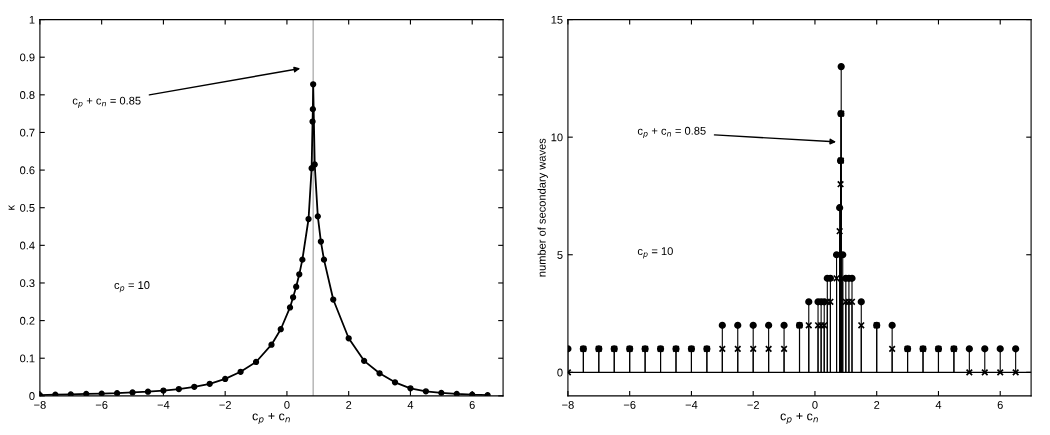 The image size is (1050, 435). Describe the element at coordinates (27, 320) in the screenshot. I see `y-tick-label: 0.2` at that location.